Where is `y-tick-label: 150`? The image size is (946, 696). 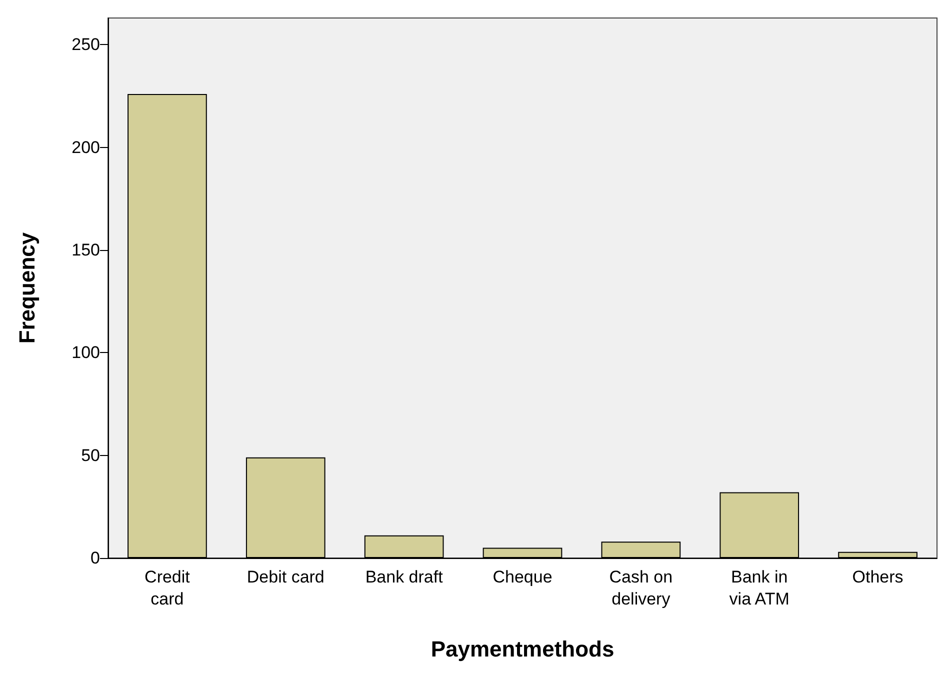 y-tick-label: 150 is located at coordinates (86, 250).